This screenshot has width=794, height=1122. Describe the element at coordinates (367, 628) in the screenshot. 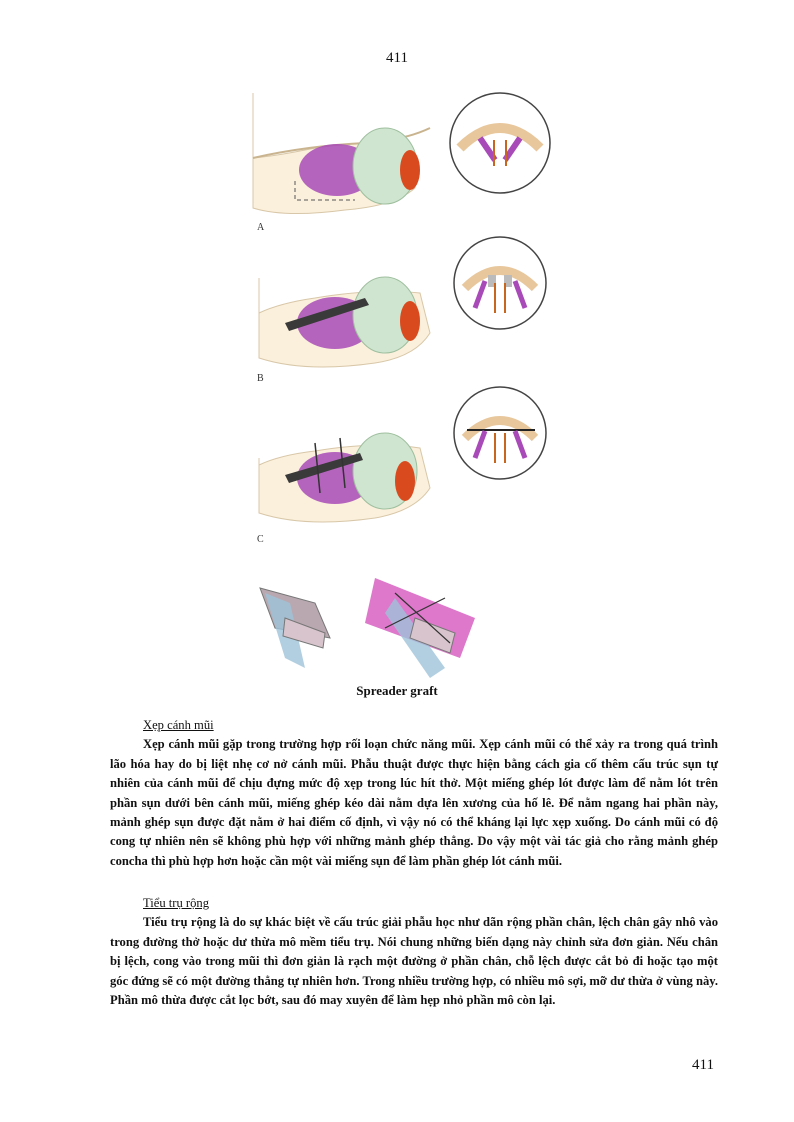

I see `spreader-graft-illustration` at that location.